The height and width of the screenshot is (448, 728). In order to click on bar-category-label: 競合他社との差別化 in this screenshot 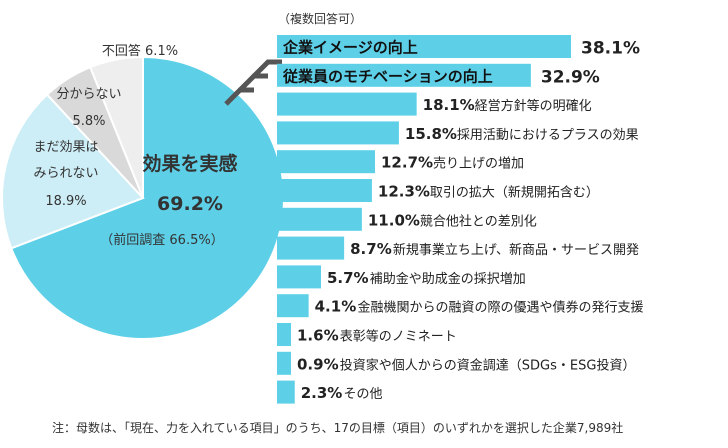, I will do `click(478, 221)`.